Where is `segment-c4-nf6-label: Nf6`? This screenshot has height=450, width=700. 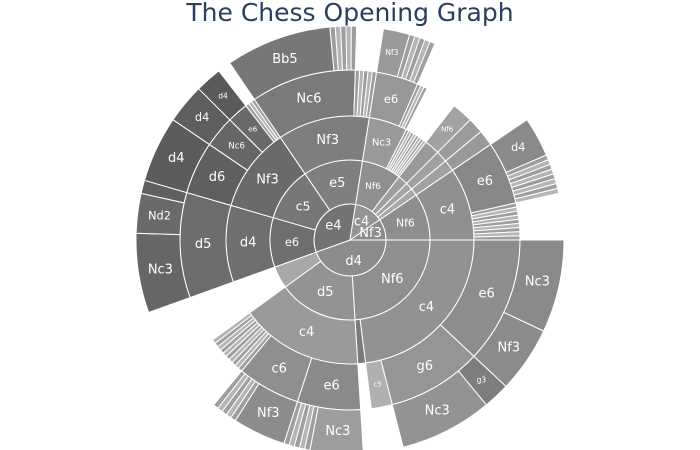
segment-c4-nf6-label: Nf6 is located at coordinates (373, 187).